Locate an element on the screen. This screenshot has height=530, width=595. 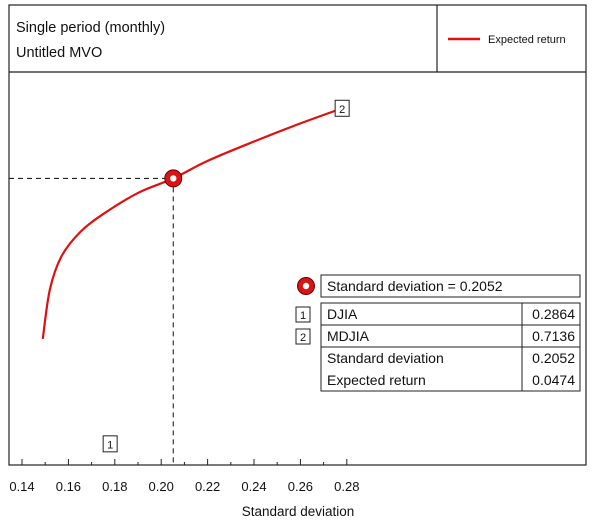
table-row-name: DJIA is located at coordinates (342, 314).